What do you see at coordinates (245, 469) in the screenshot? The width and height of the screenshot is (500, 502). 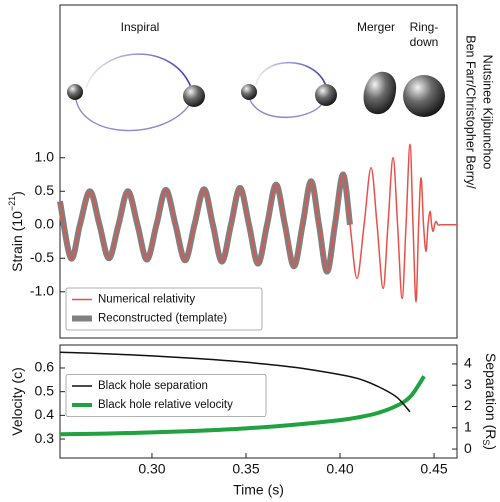 I see `x-tick-label: 0.35` at bounding box center [245, 469].